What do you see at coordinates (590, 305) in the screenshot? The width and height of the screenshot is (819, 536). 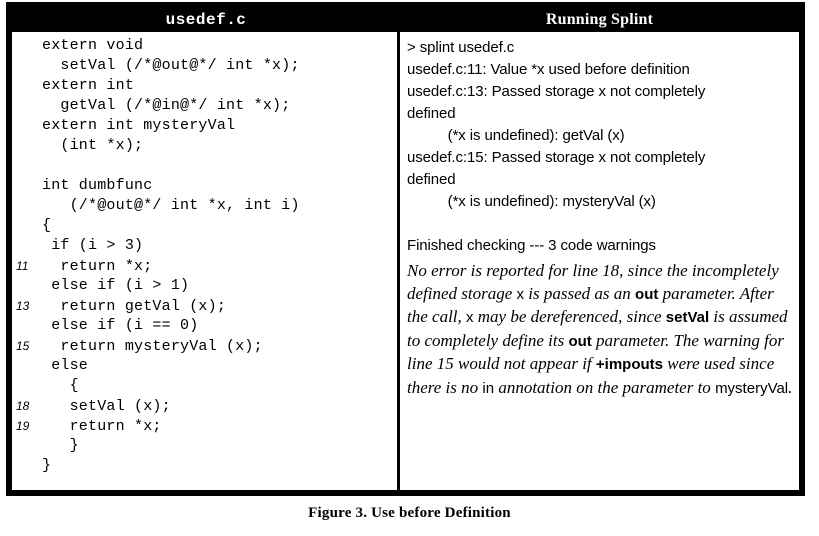 I see `commentary-segment: parameter. After the call,` at bounding box center [590, 305].